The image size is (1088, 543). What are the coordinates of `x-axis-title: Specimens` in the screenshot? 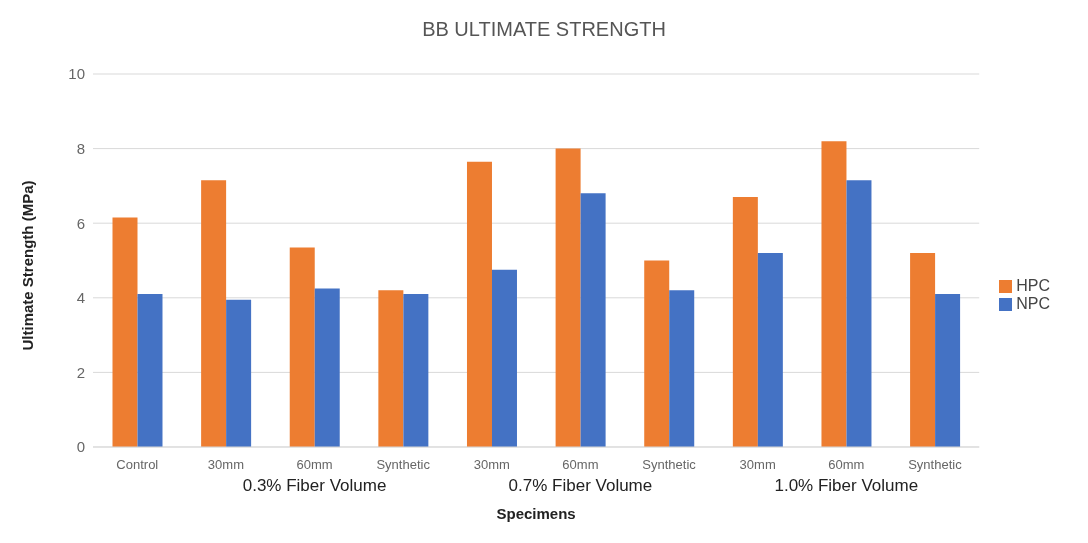 It's located at (536, 513).